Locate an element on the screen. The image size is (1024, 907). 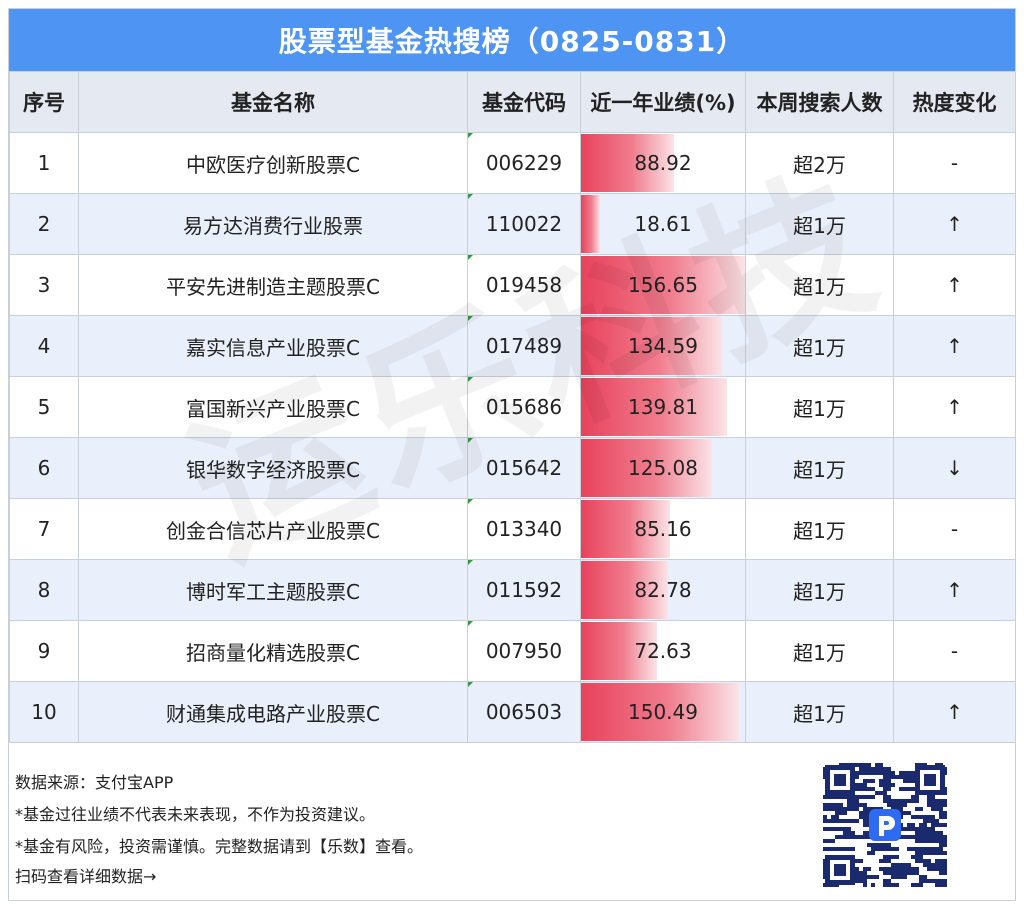
cell-fund-name: 银华数字经济股票C is located at coordinates (273, 468).